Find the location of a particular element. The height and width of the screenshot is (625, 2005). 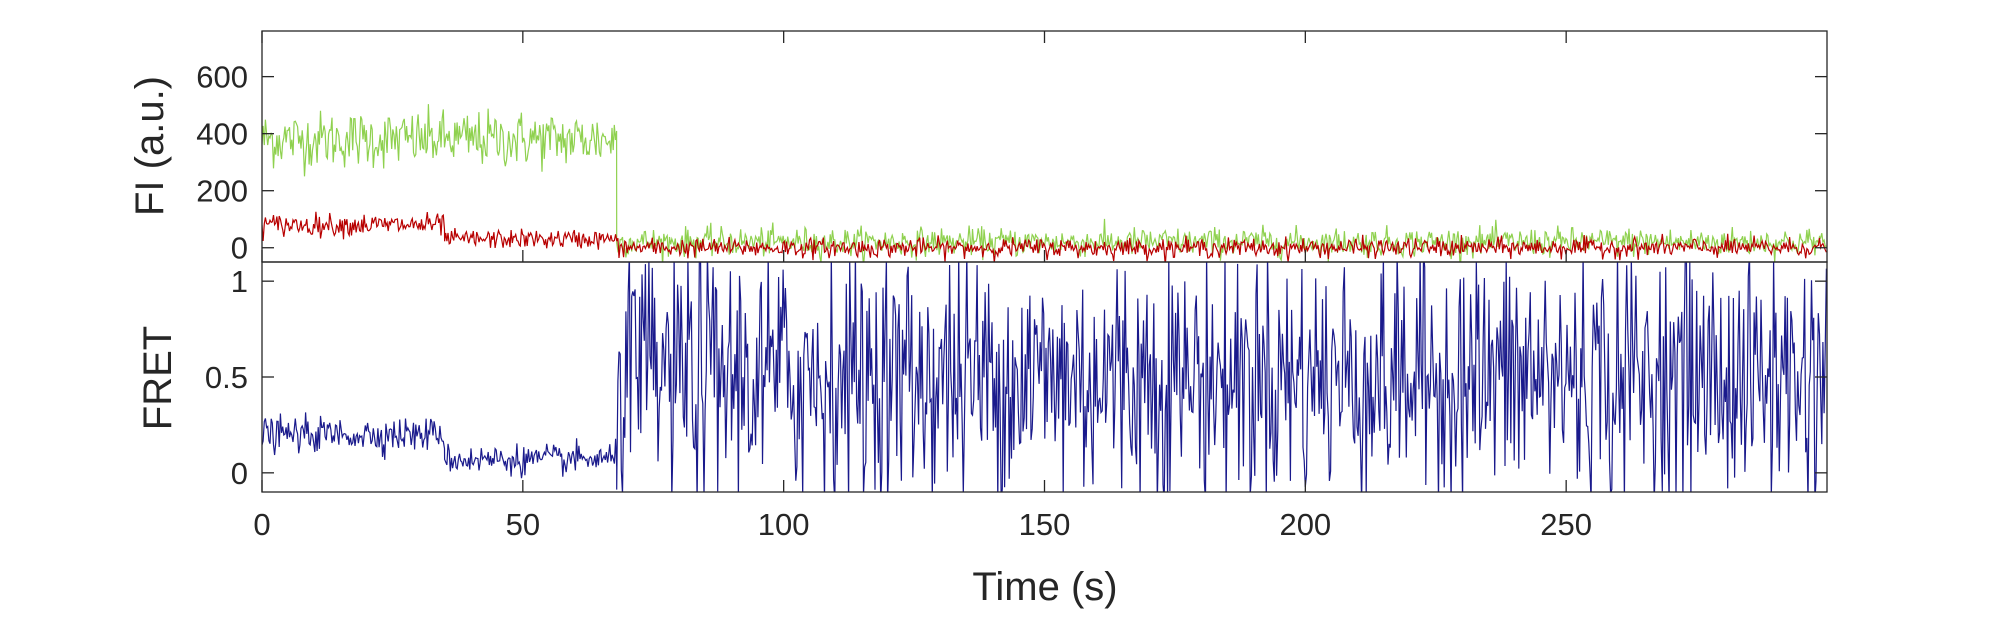

x-tick-label: 200 is located at coordinates (1305, 524).